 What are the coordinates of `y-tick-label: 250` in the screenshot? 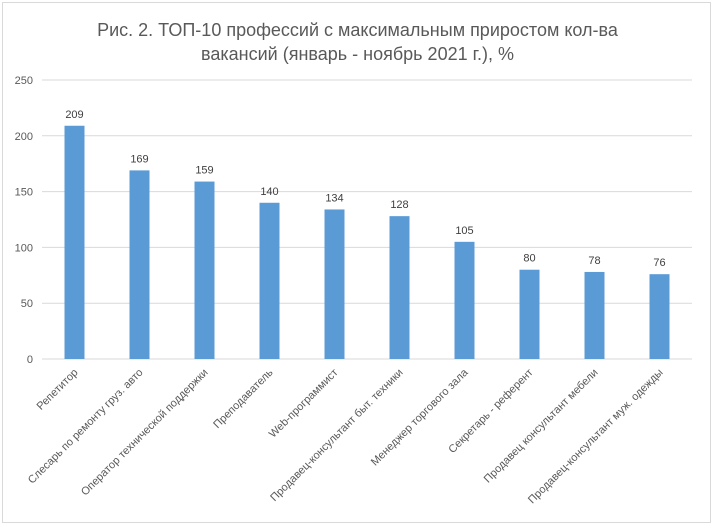 It's located at (24, 81).